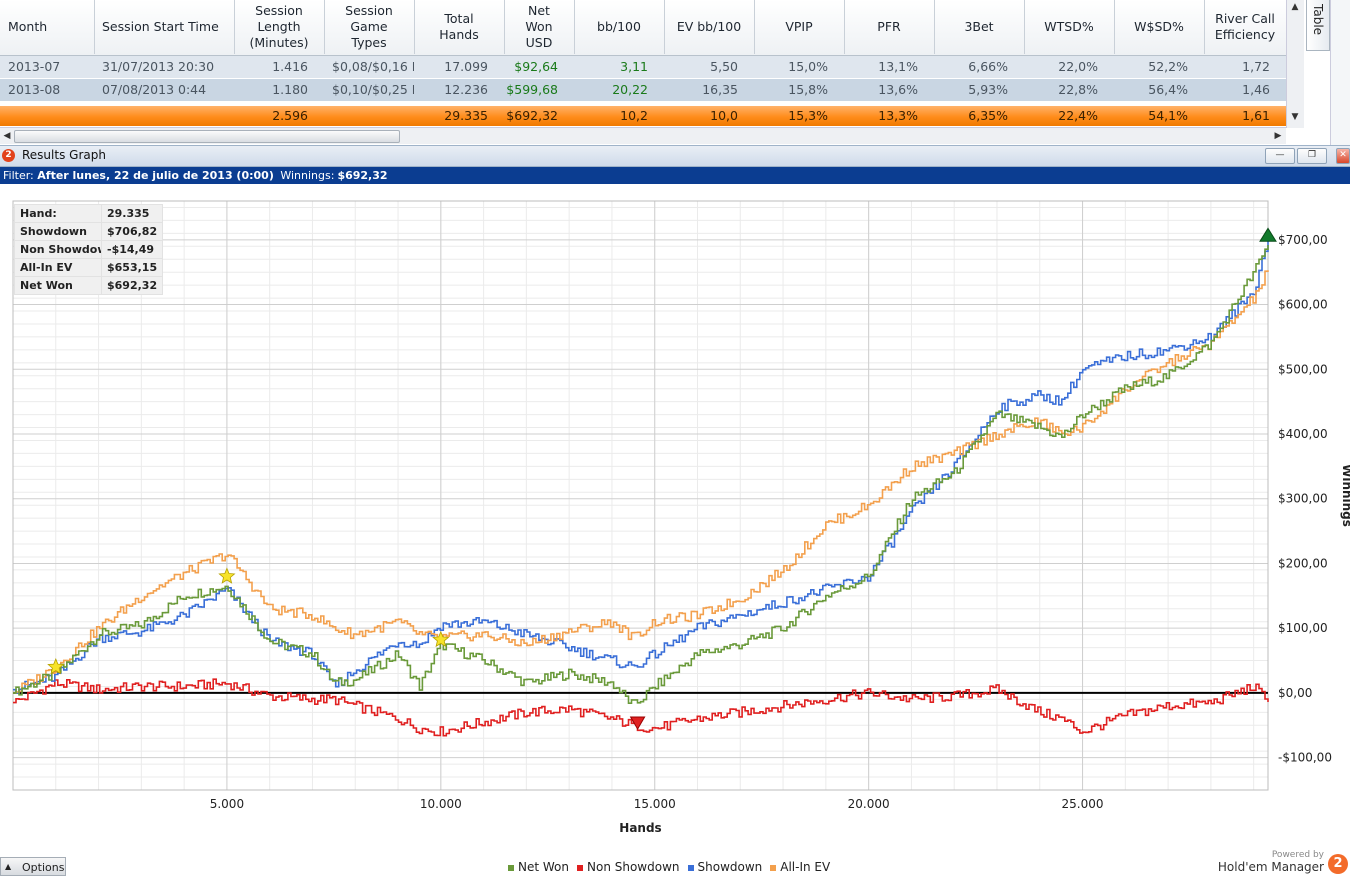 The width and height of the screenshot is (1350, 876). What do you see at coordinates (1318, 20) in the screenshot?
I see `side-tab-label: Table` at bounding box center [1318, 20].